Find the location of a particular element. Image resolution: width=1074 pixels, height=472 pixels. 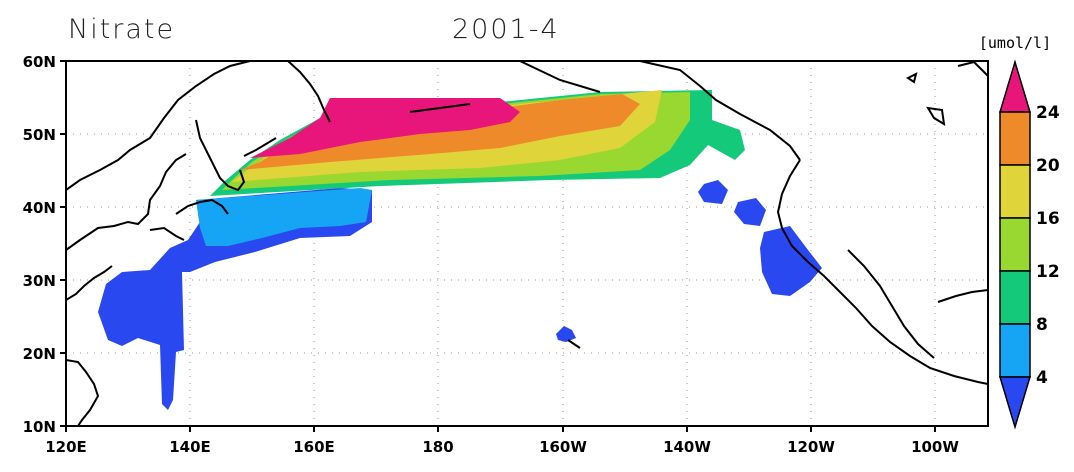

x-tick-140w: 140W is located at coordinates (687, 447).